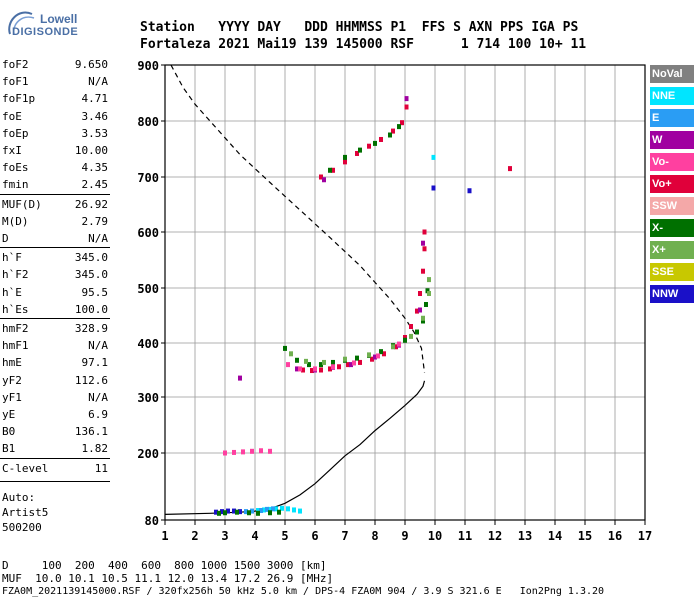 The height and width of the screenshot is (600, 700). Describe the element at coordinates (55, 99) in the screenshot. I see `param-row: foF1p 4.71` at that location.